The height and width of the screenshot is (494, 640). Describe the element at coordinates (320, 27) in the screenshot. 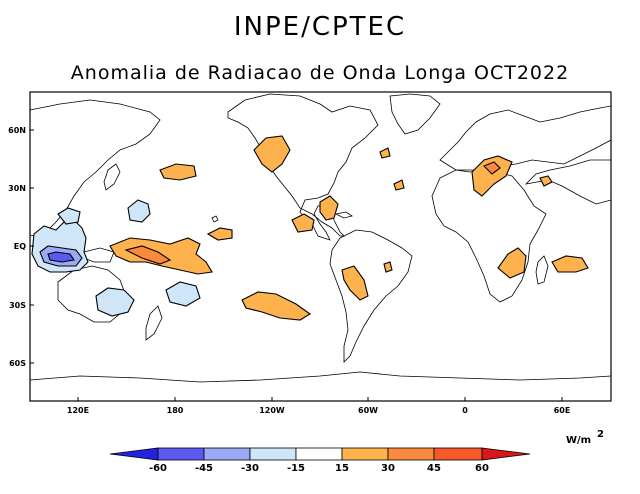

I see `institution-title: INPE/CPTEC` at that location.